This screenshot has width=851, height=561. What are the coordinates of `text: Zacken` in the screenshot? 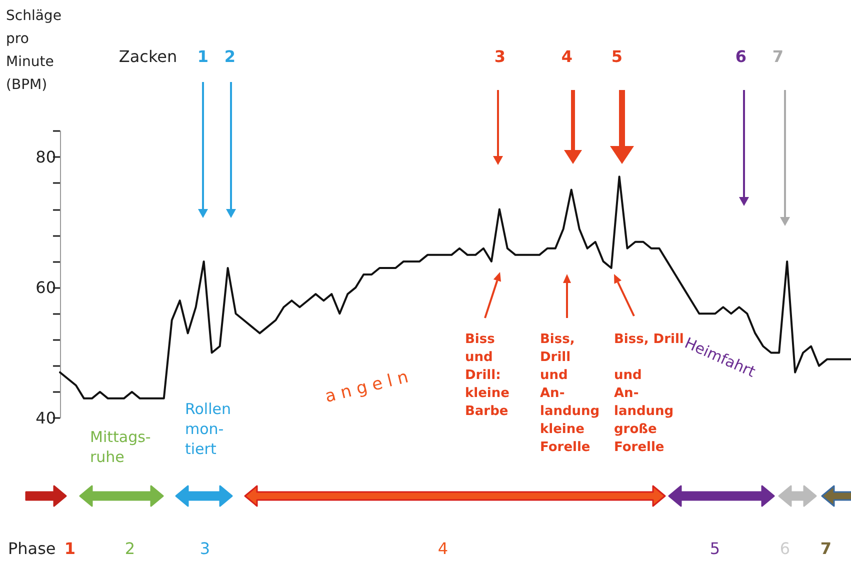 It's located at (148, 56).